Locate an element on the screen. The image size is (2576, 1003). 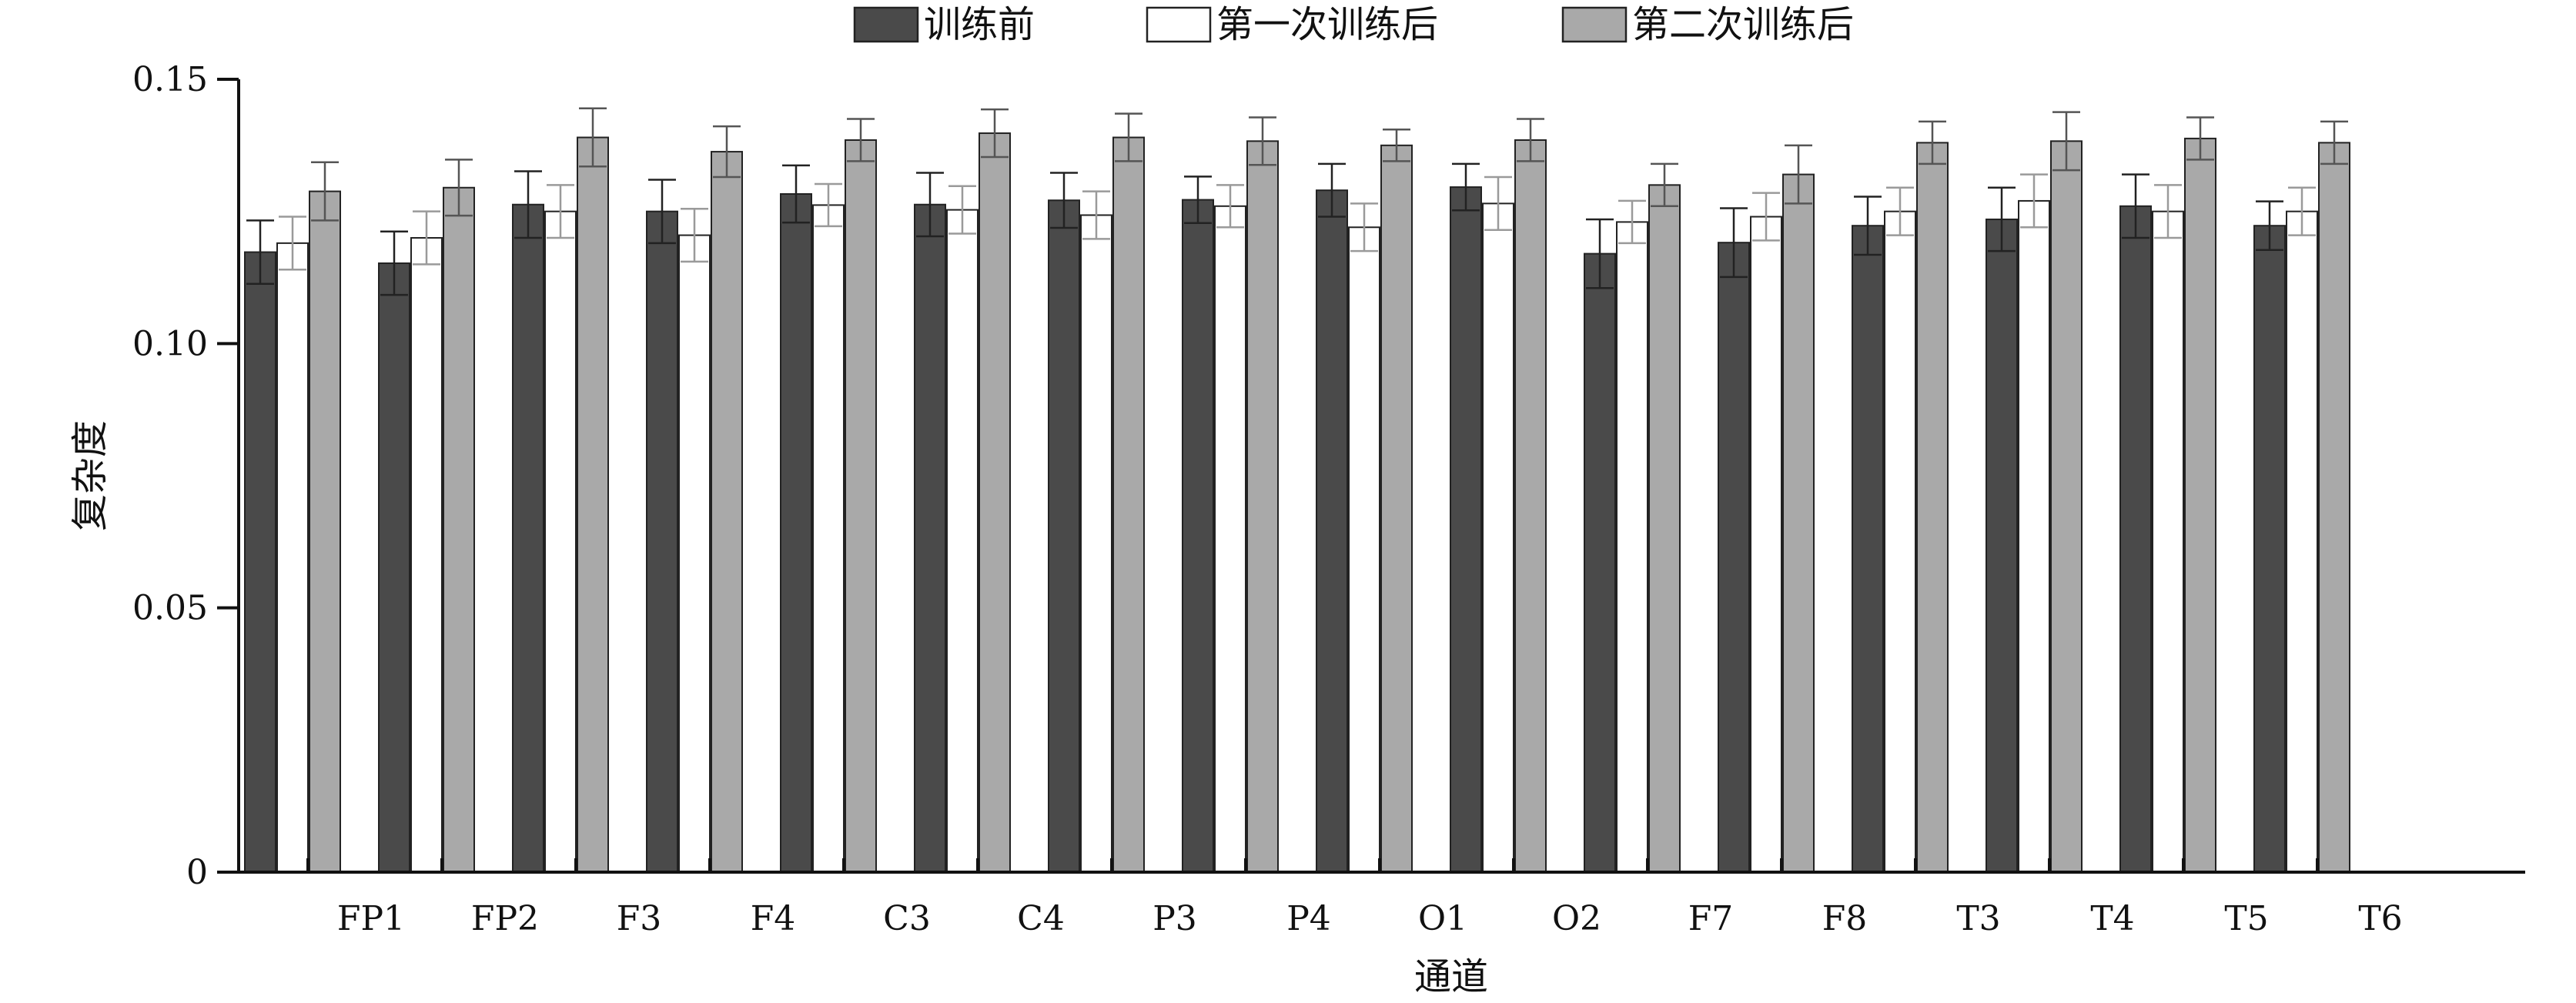
x-tick-label: F4 is located at coordinates (774, 918).